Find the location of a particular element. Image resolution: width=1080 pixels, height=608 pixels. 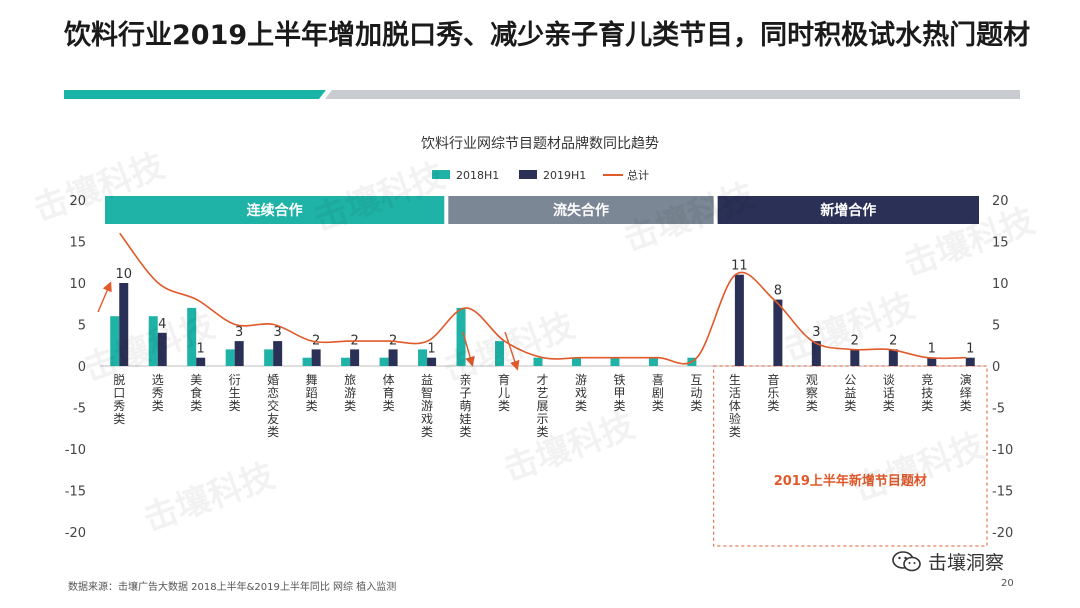

y-tick-right: 20 is located at coordinates (1000, 201).